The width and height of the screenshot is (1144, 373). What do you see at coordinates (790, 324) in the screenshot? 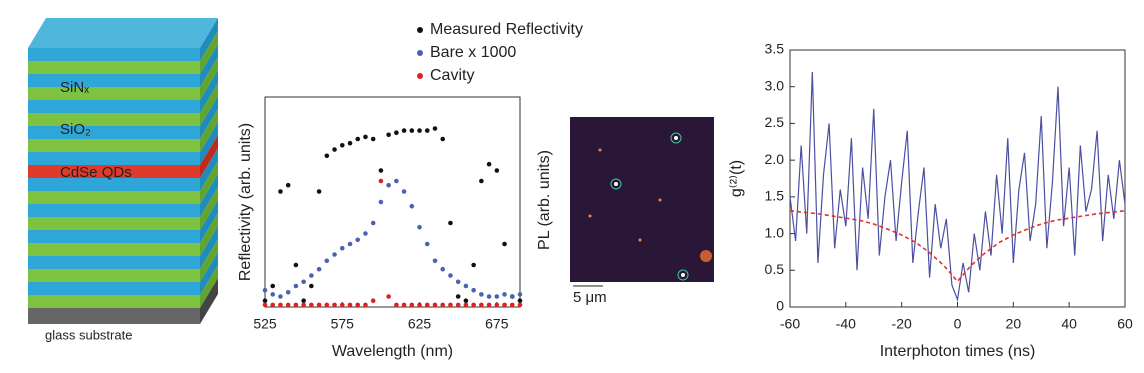
I see `x-tick-label: -60` at bounding box center [790, 324].